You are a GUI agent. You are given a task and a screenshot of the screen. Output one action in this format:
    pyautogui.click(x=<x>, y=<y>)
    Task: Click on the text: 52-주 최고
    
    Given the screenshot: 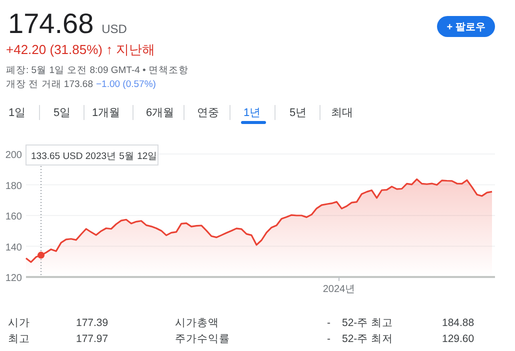 What is the action you would take?
    pyautogui.click(x=368, y=323)
    